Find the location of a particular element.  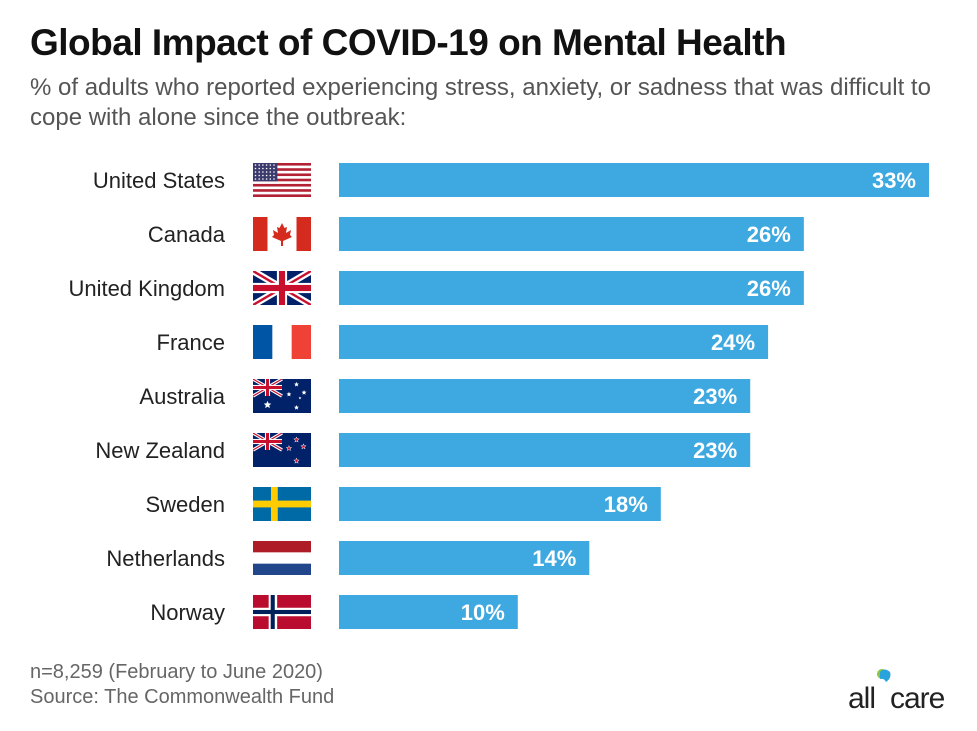

sweden-flag-icon is located at coordinates (282, 504).